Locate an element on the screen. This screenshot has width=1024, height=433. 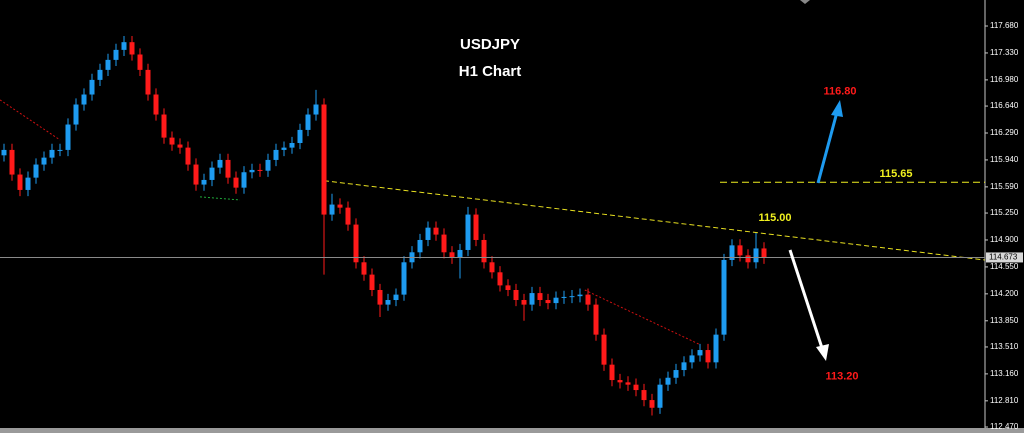
y-tick-label: 114.200 is located at coordinates (1004, 293).